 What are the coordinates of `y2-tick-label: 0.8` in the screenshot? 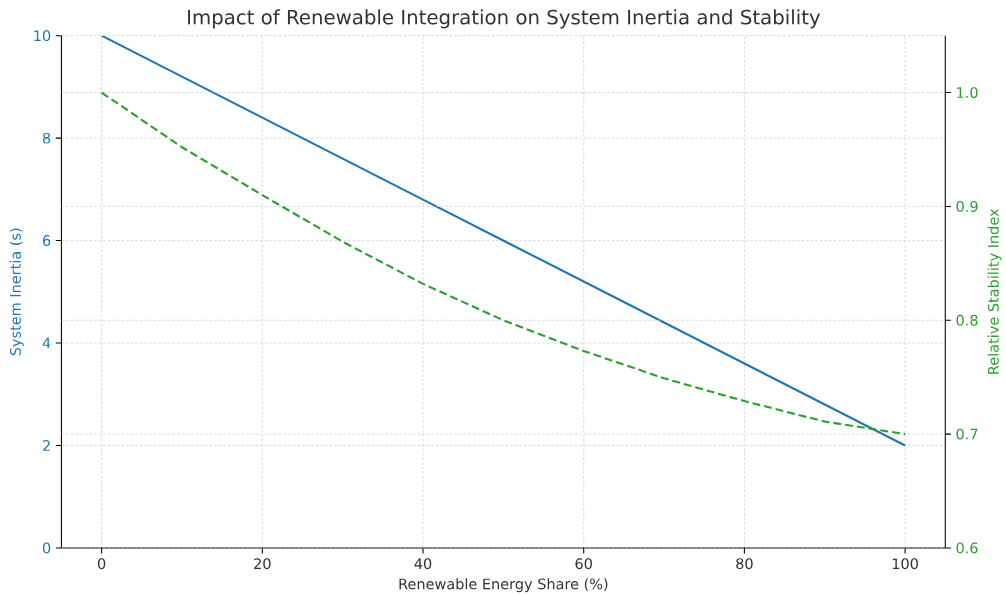 It's located at (967, 320).